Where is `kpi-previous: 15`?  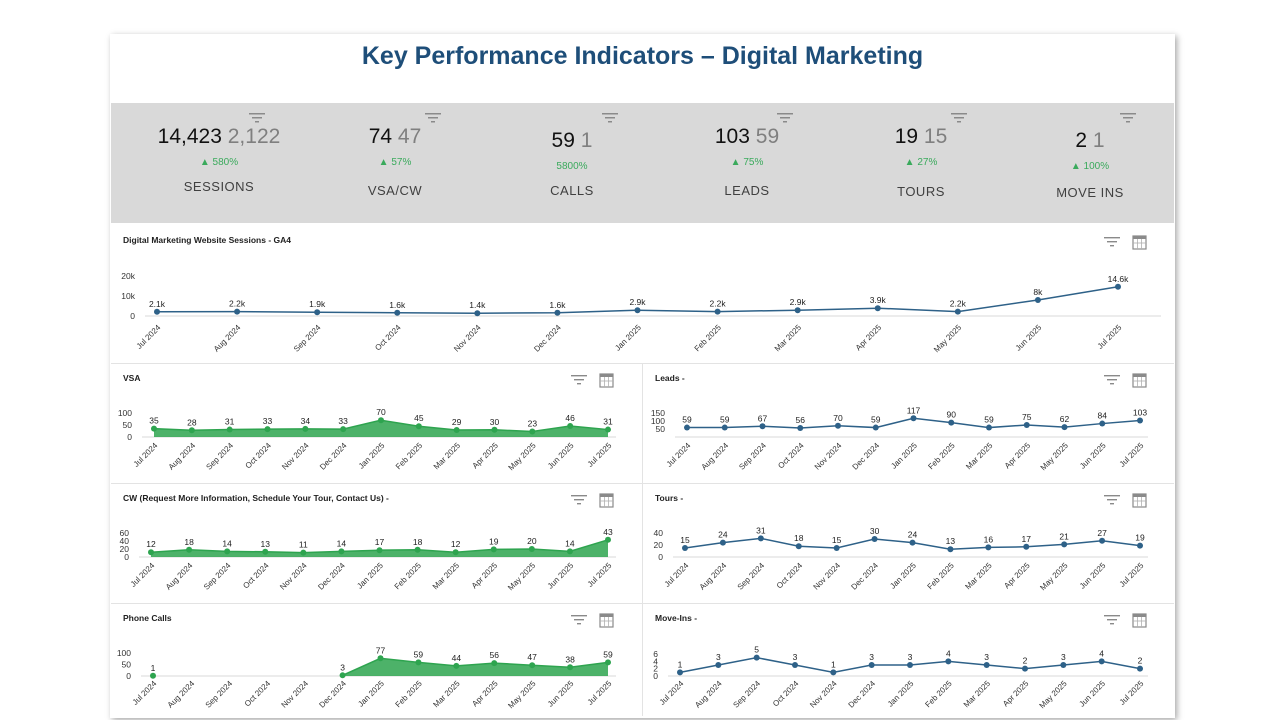
kpi-previous: 15 is located at coordinates (935, 136).